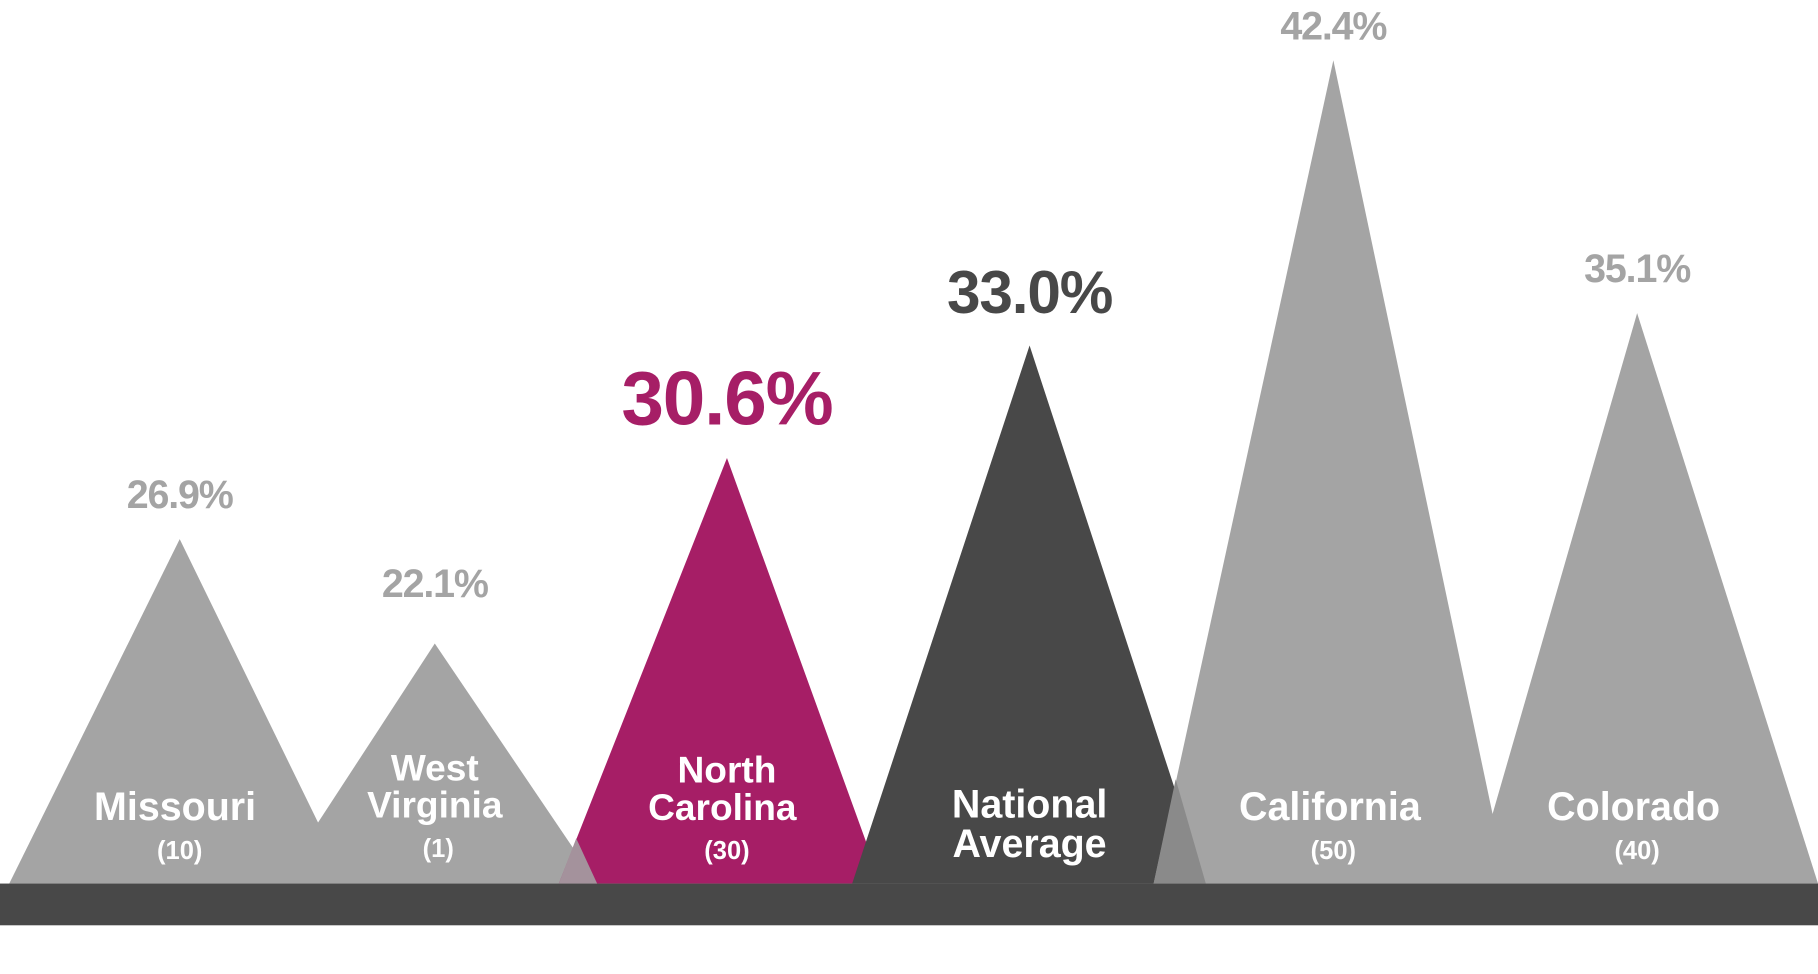 This screenshot has height=974, width=1818. Describe the element at coordinates (726, 398) in the screenshot. I see `value-label-north-carolina: 30.6%` at that location.